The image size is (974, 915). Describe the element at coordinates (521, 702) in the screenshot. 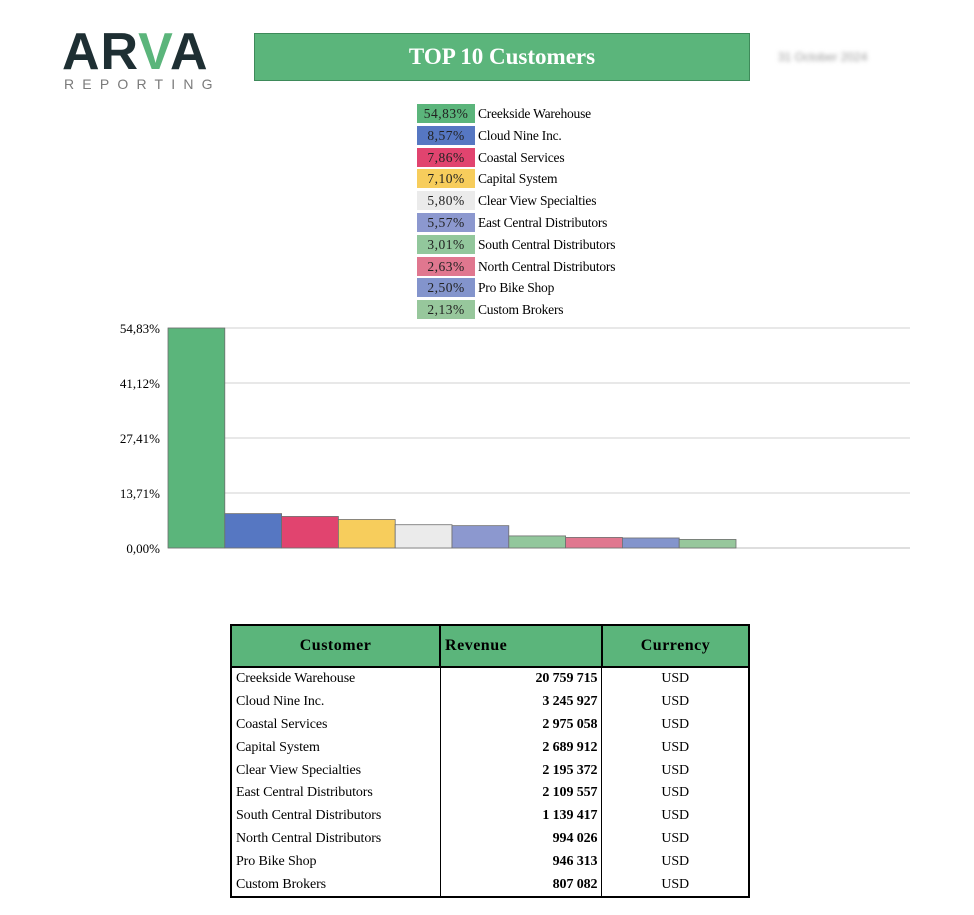

I see `cell-revenue: 3 245 927` at that location.